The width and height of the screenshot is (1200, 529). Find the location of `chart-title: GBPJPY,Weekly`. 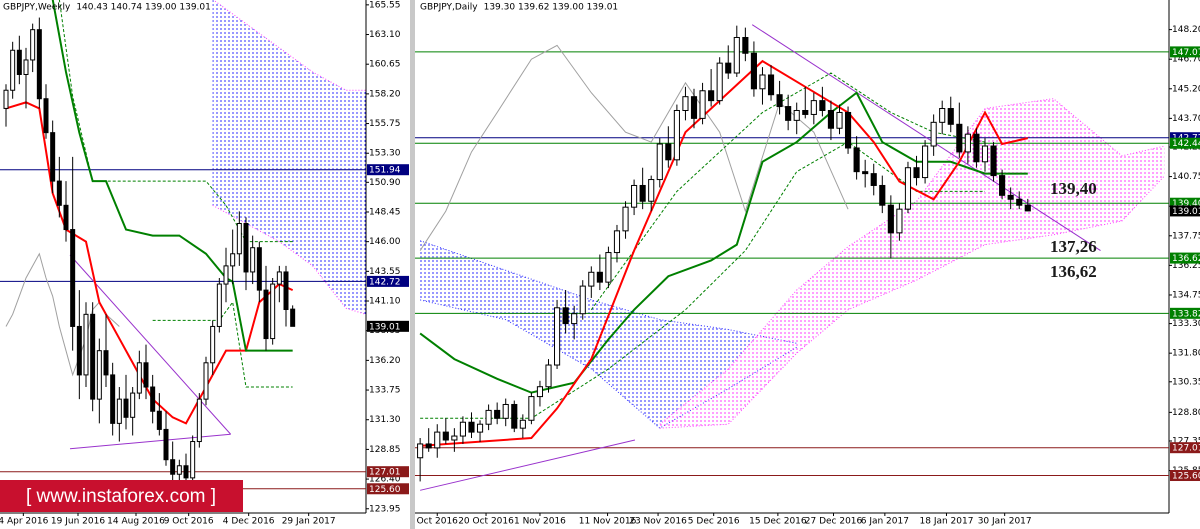

chart-title: GBPJPY,Weekly is located at coordinates (37, 8).